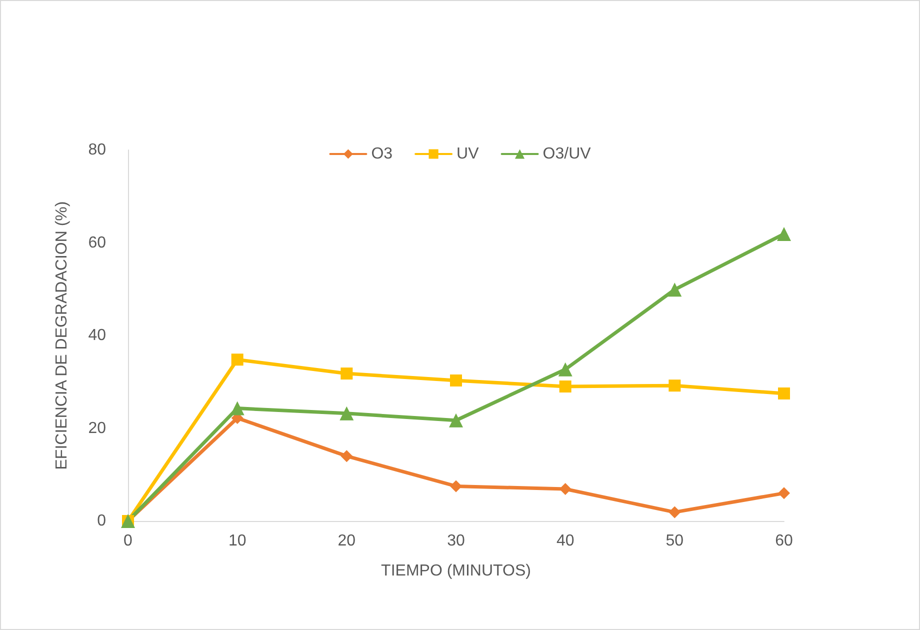 The image size is (920, 630). What do you see at coordinates (468, 154) in the screenshot?
I see `legend-label: UV` at bounding box center [468, 154].